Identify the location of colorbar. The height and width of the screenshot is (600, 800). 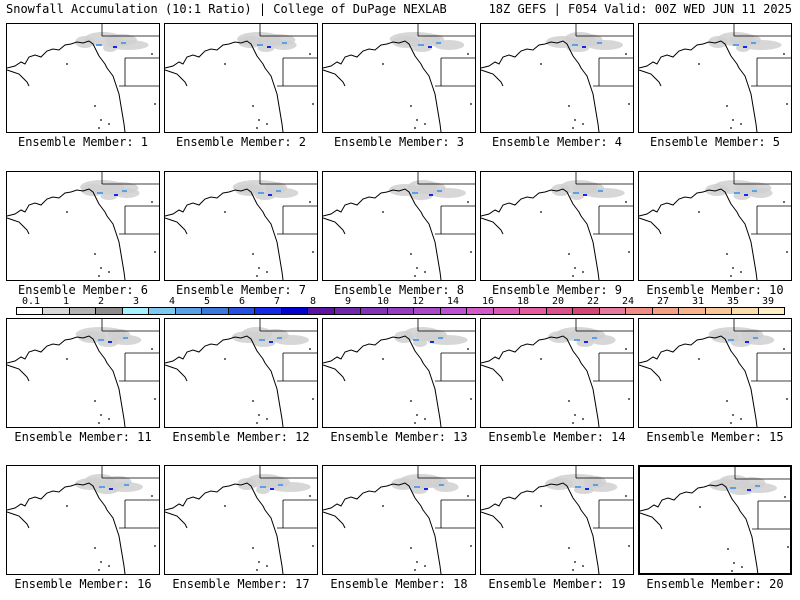
(400, 312).